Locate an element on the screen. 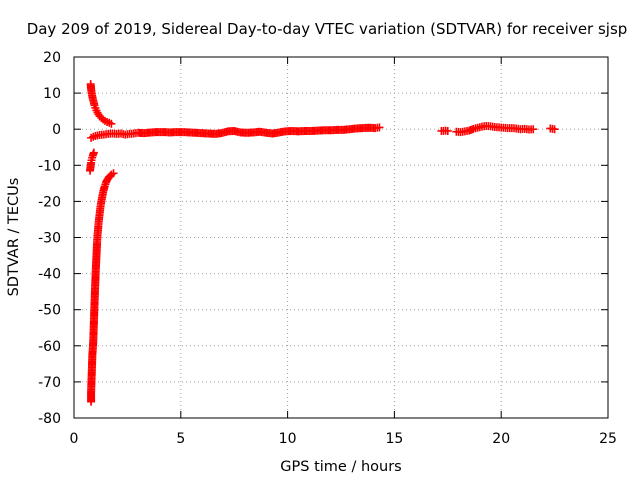 The height and width of the screenshot is (480, 640). y-tick-label: -10 is located at coordinates (49, 166).